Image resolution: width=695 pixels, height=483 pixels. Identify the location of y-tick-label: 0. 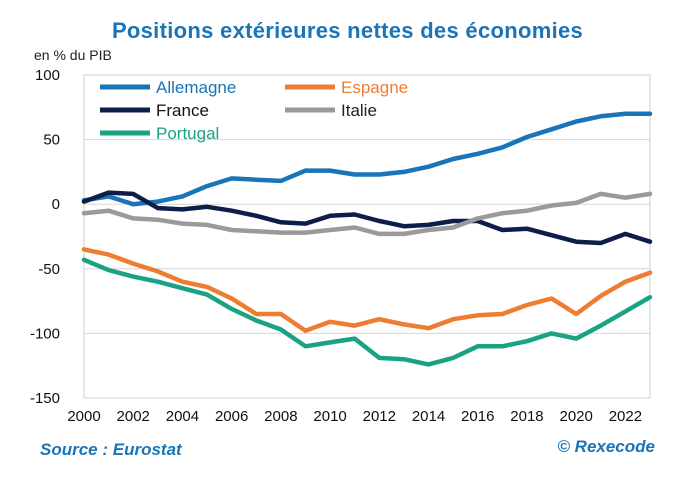
(56, 204).